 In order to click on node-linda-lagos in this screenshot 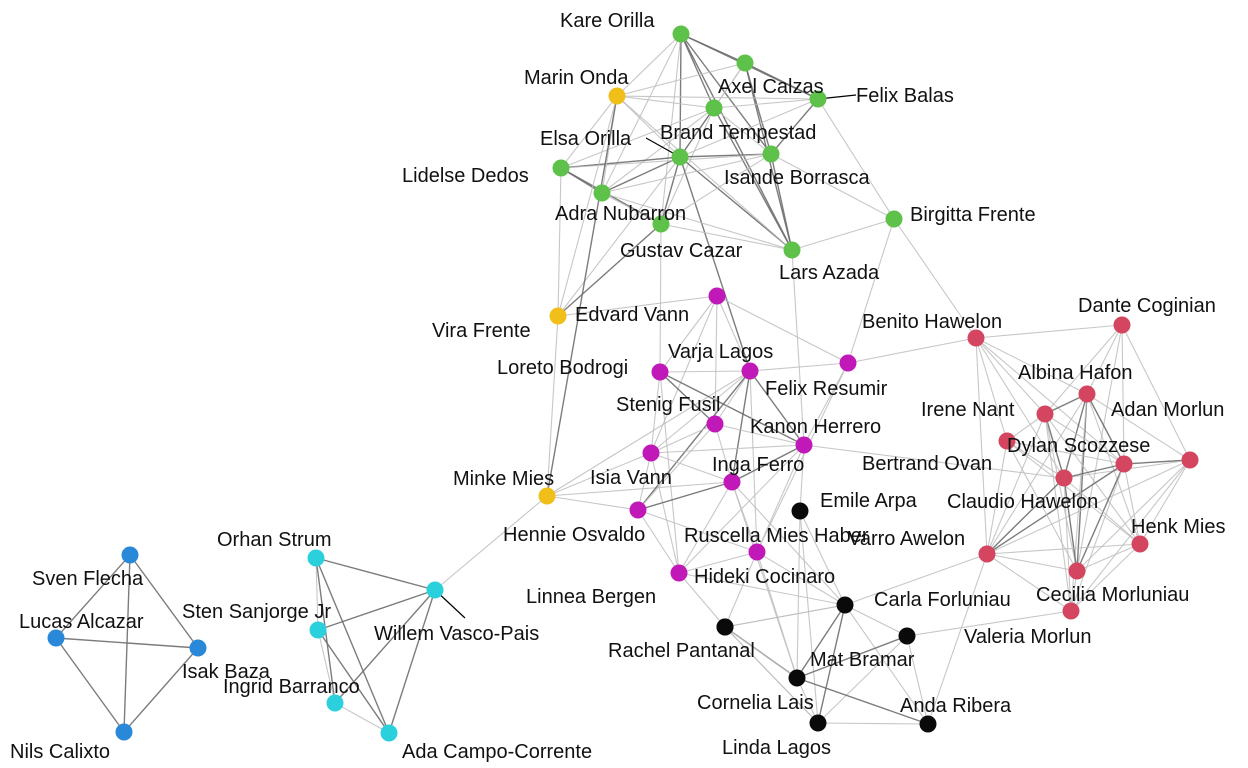, I will do `click(818, 723)`.